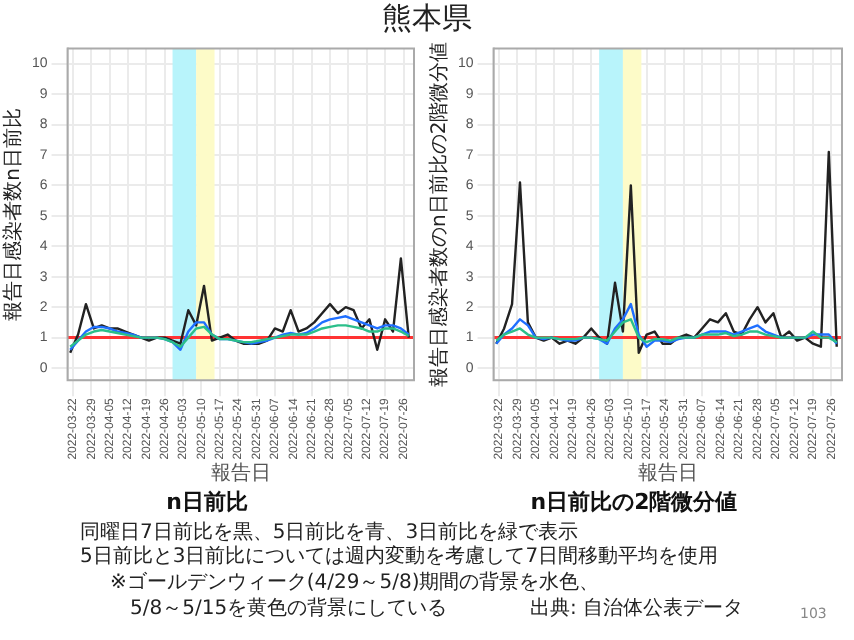 The width and height of the screenshot is (854, 640). What do you see at coordinates (329, 533) in the screenshot?
I see `text: 同曜日7日前比を黒、5日前比を青、3日前比を緑で表示` at bounding box center [329, 533].